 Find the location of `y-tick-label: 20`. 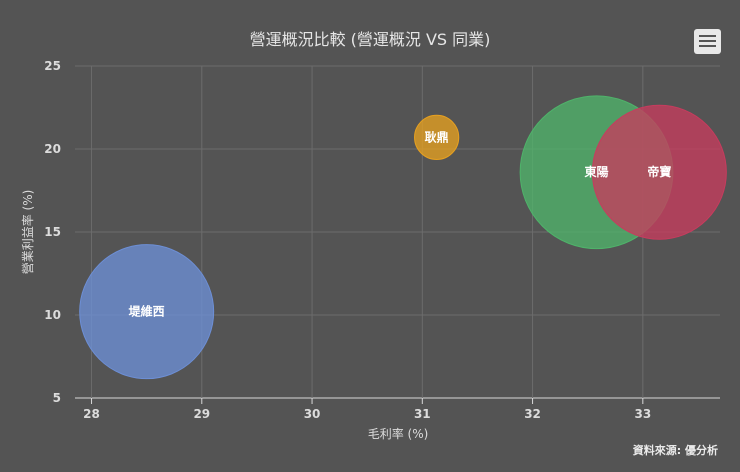

y-tick-label: 20 is located at coordinates (52, 149).